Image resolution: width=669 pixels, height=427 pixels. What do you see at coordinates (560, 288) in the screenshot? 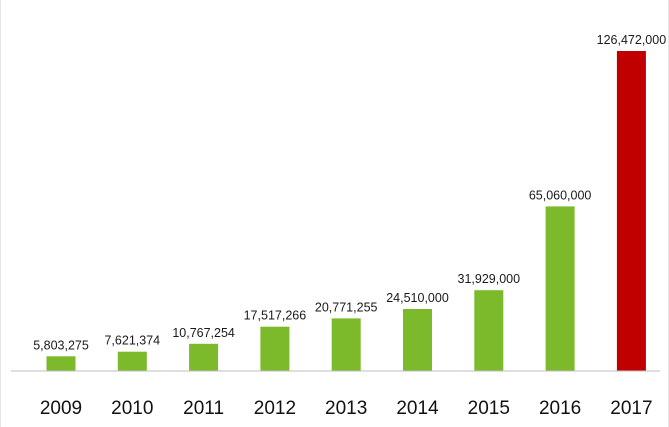
I see `bar-2016` at bounding box center [560, 288].